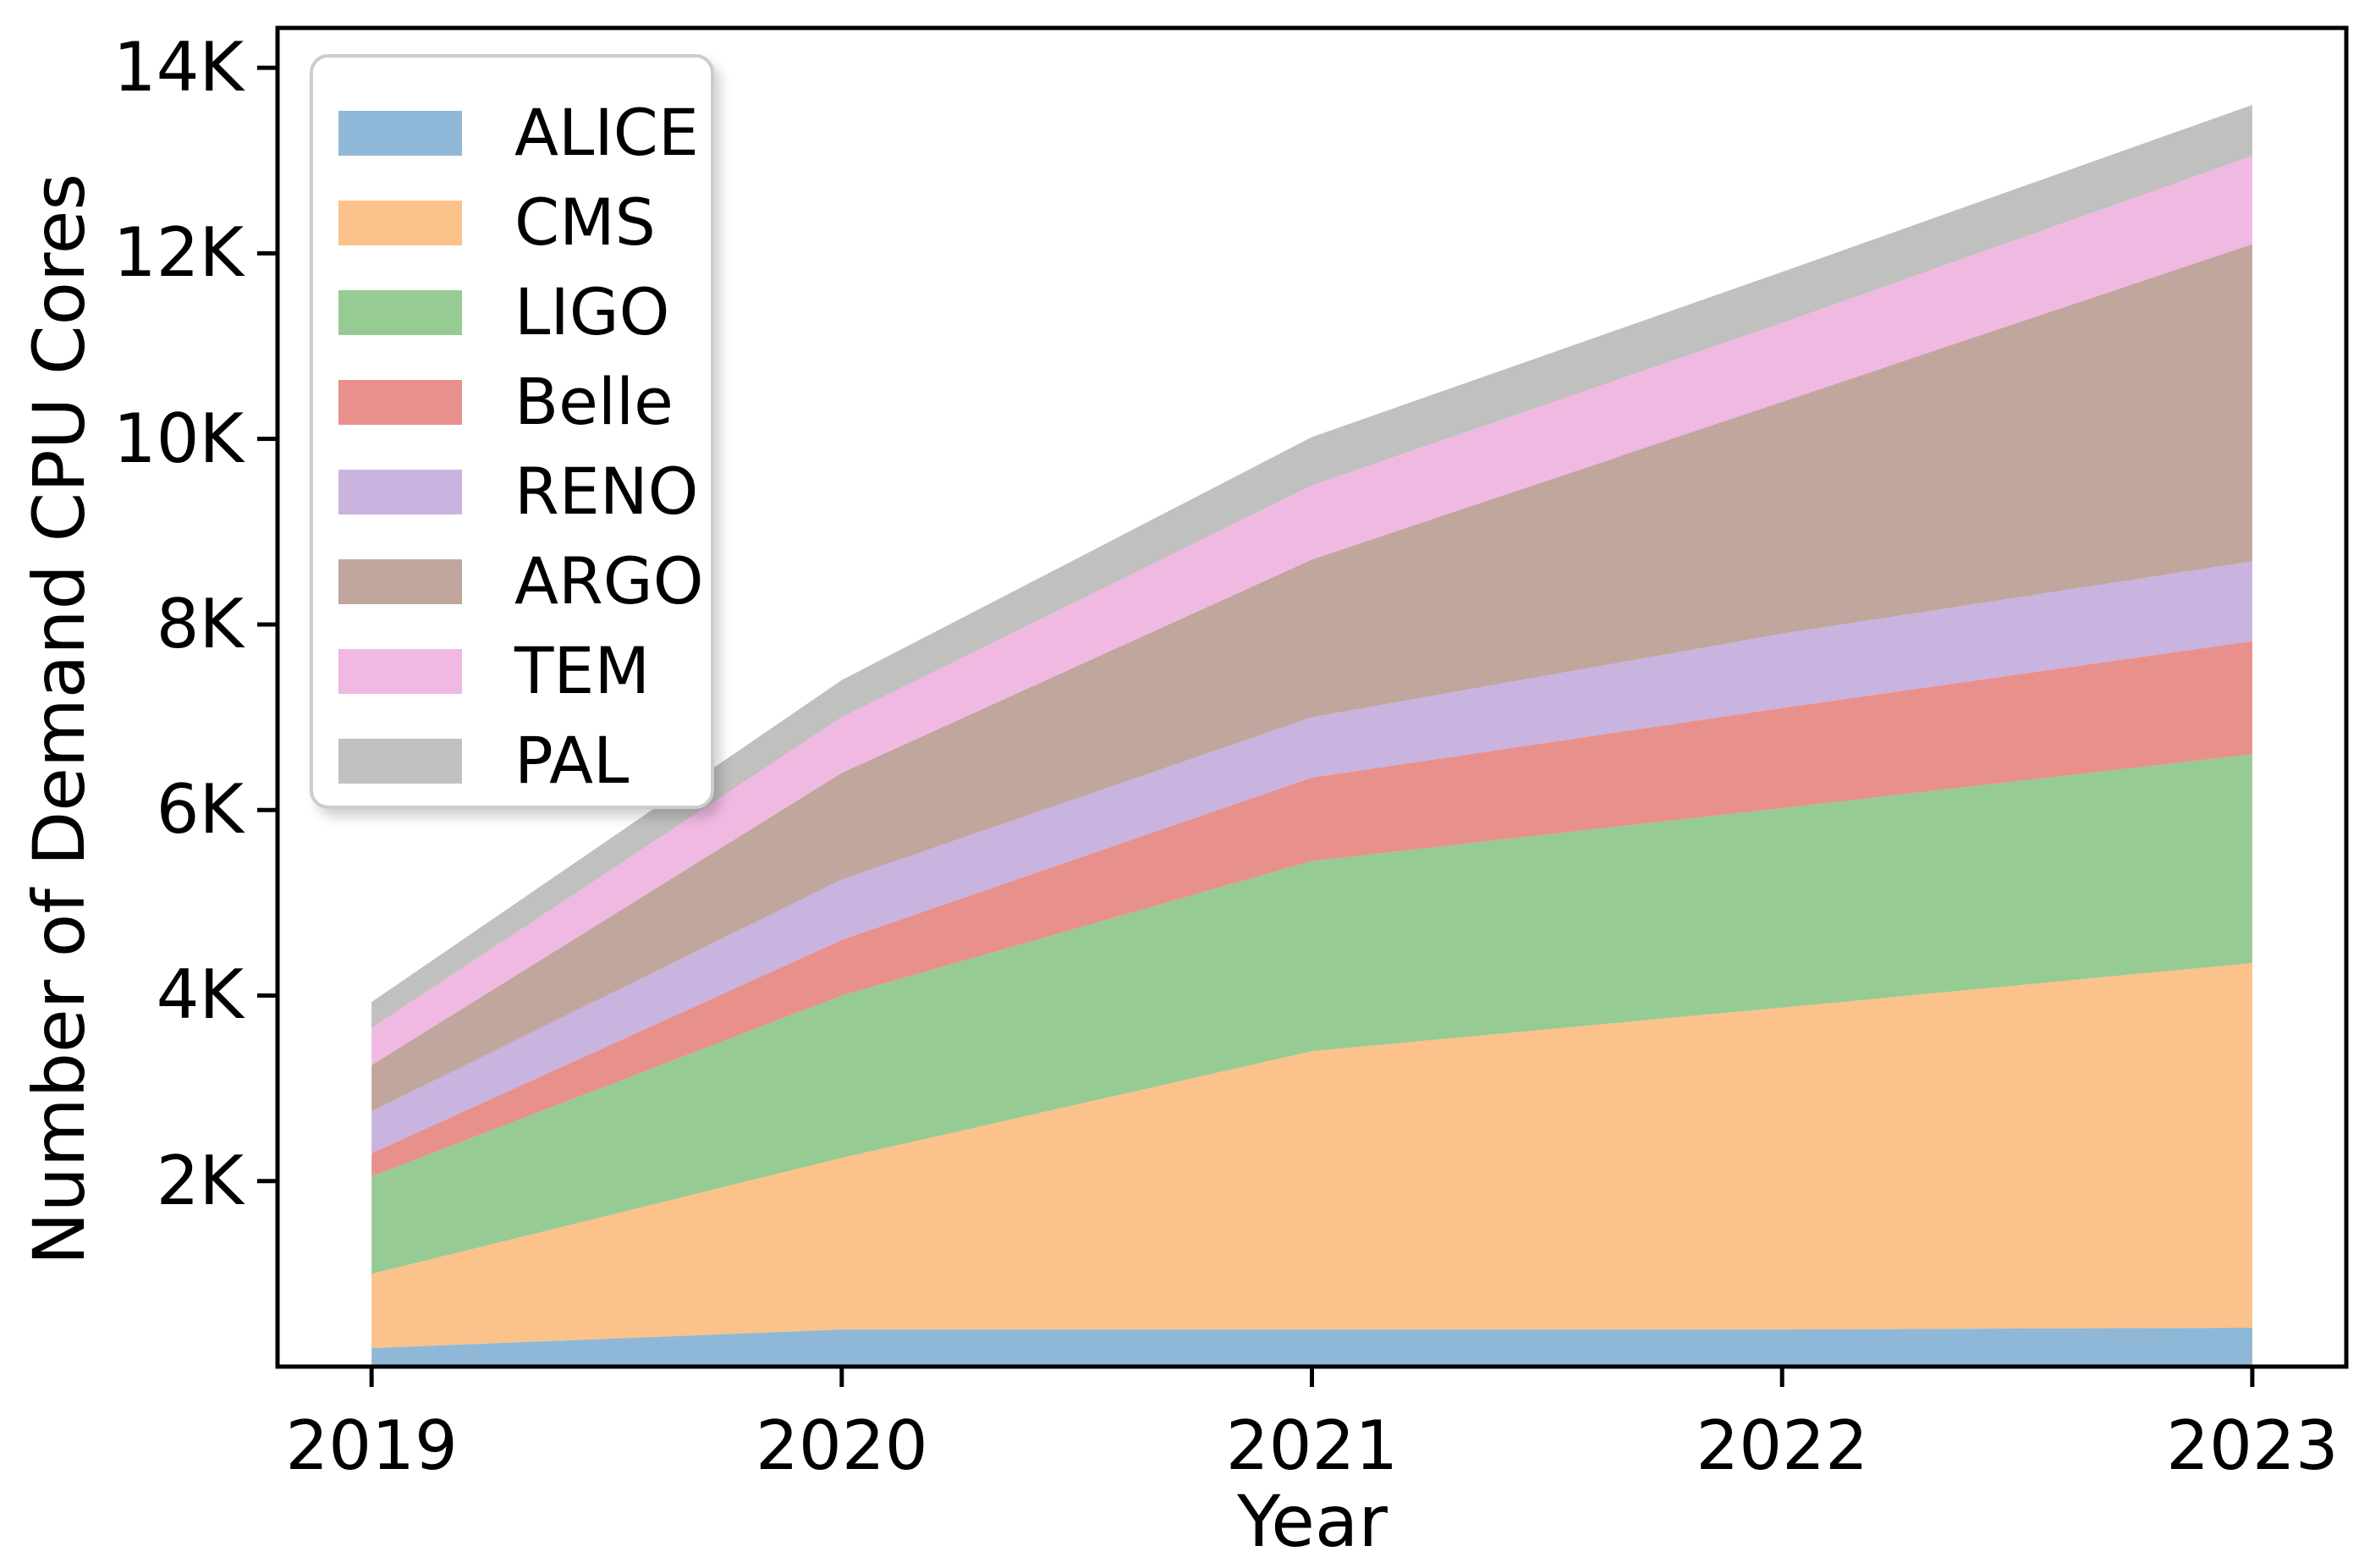 The height and width of the screenshot is (1568, 2370). I want to click on legend: ALICE CMS LIGO Belle RENO ARGO TEM PAL, so click(512, 431).